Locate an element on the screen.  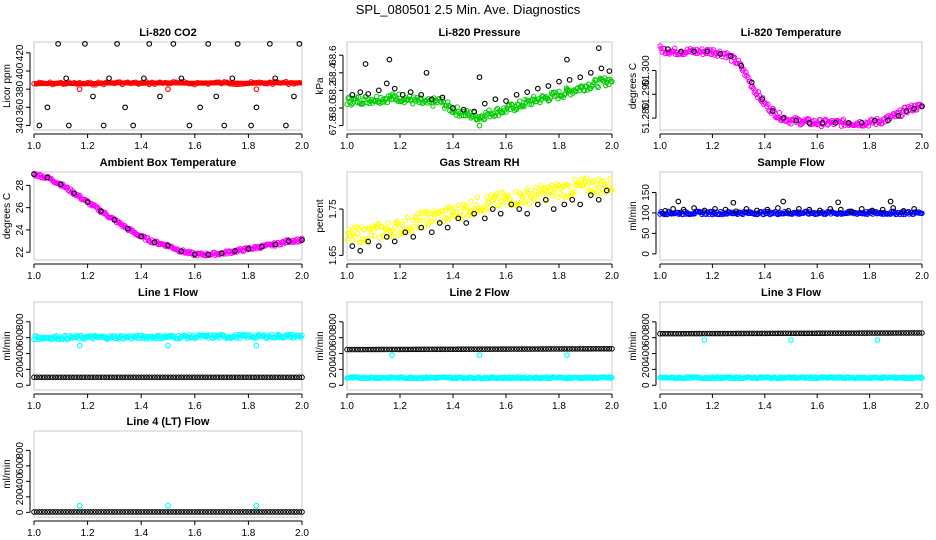
series-group is located at coordinates (168, 508).